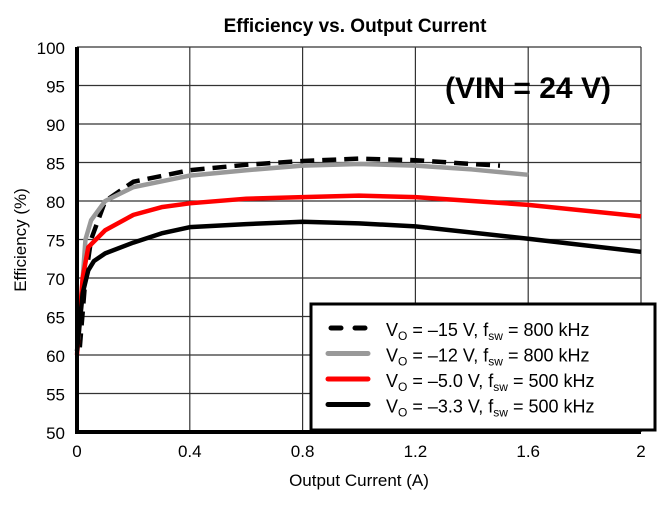  Describe the element at coordinates (640, 451) in the screenshot. I see `x-tick-label: 2` at that location.